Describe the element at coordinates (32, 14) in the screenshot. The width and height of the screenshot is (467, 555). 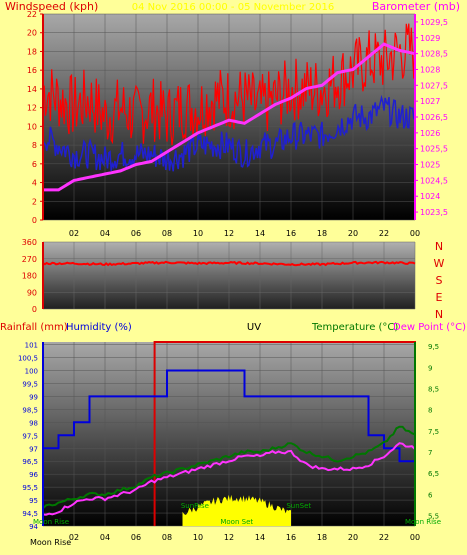
I see `wind-y-tick-label: 22` at that location.